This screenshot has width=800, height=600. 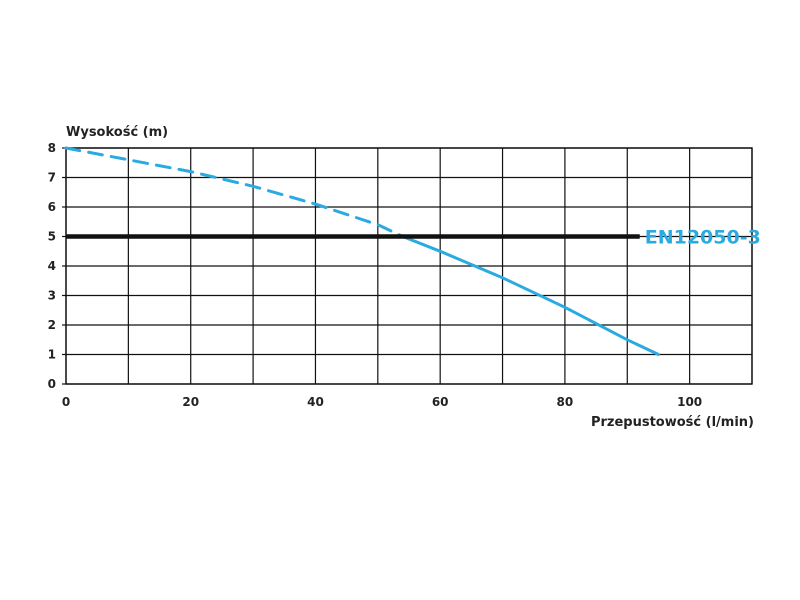 I want to click on x-tick-label: 20, so click(x=190, y=402).